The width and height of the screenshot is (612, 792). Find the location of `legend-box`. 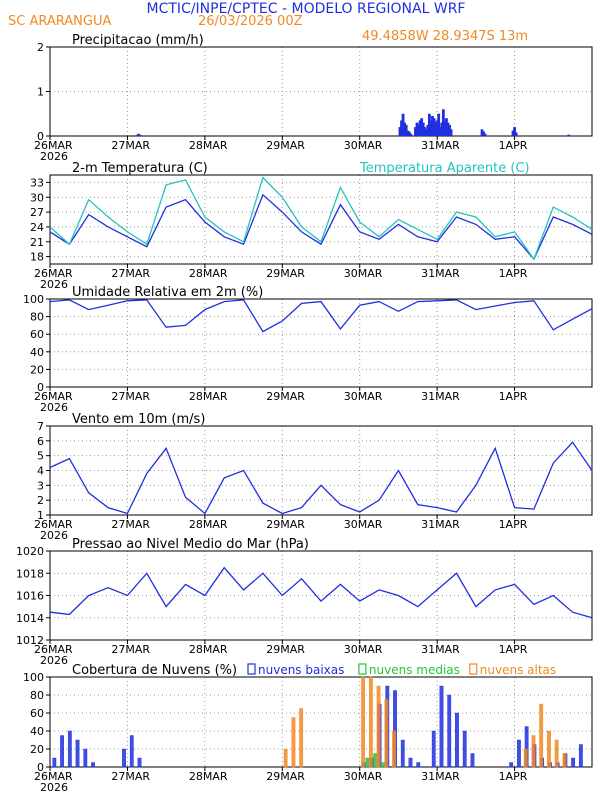

legend-box is located at coordinates (473, 669).